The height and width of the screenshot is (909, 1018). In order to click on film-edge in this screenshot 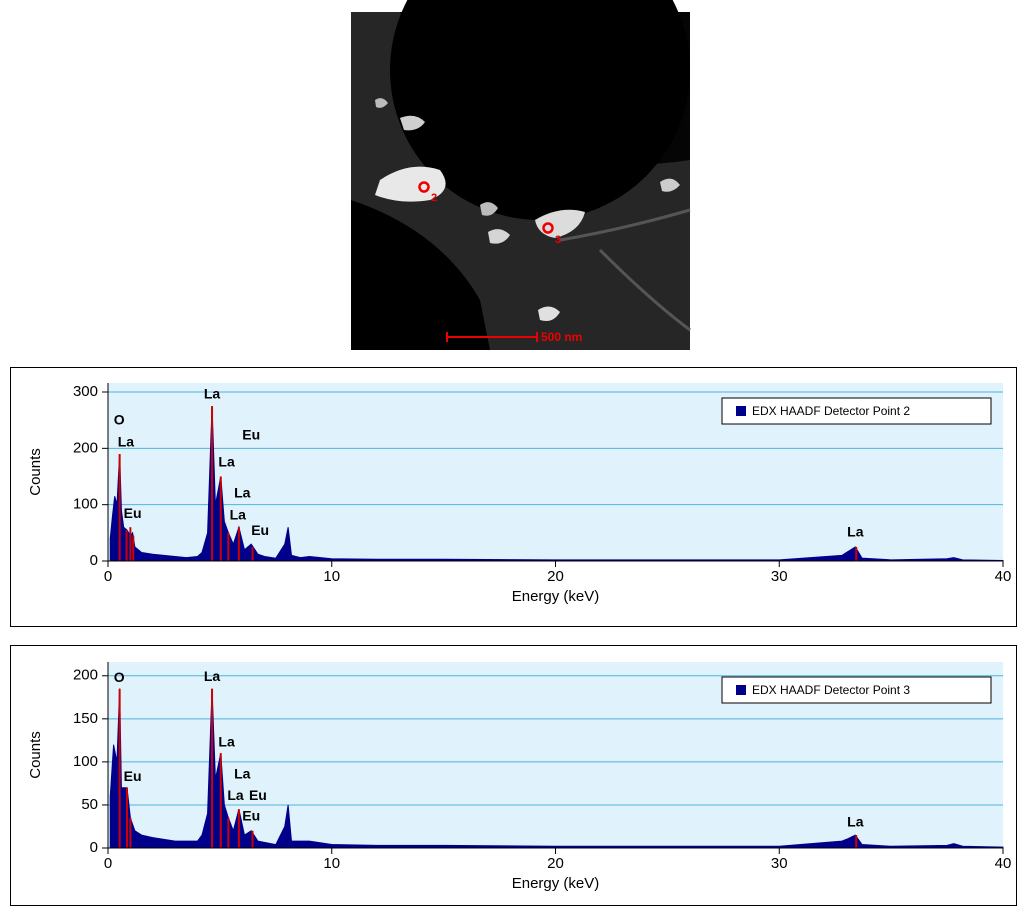, I will do `click(625, 270)`.